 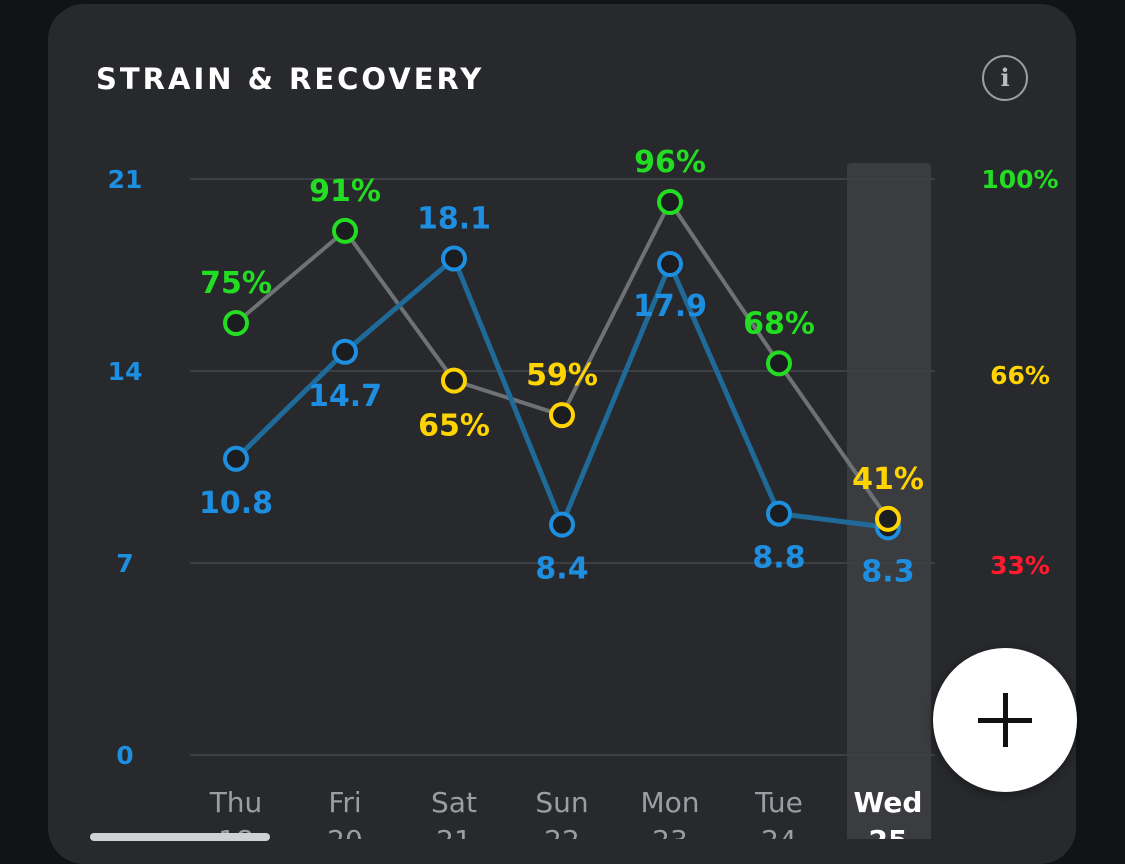 I want to click on date-label: 25, so click(x=888, y=831).